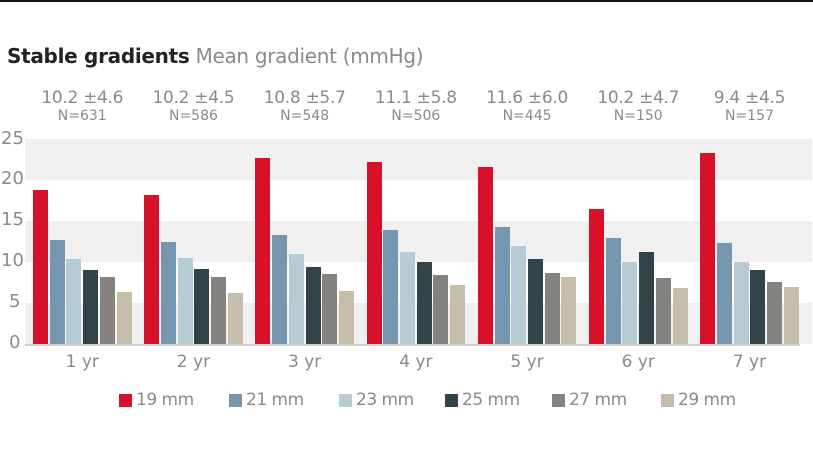 Image resolution: width=813 pixels, height=454 pixels. I want to click on top-rule, so click(406, 1).